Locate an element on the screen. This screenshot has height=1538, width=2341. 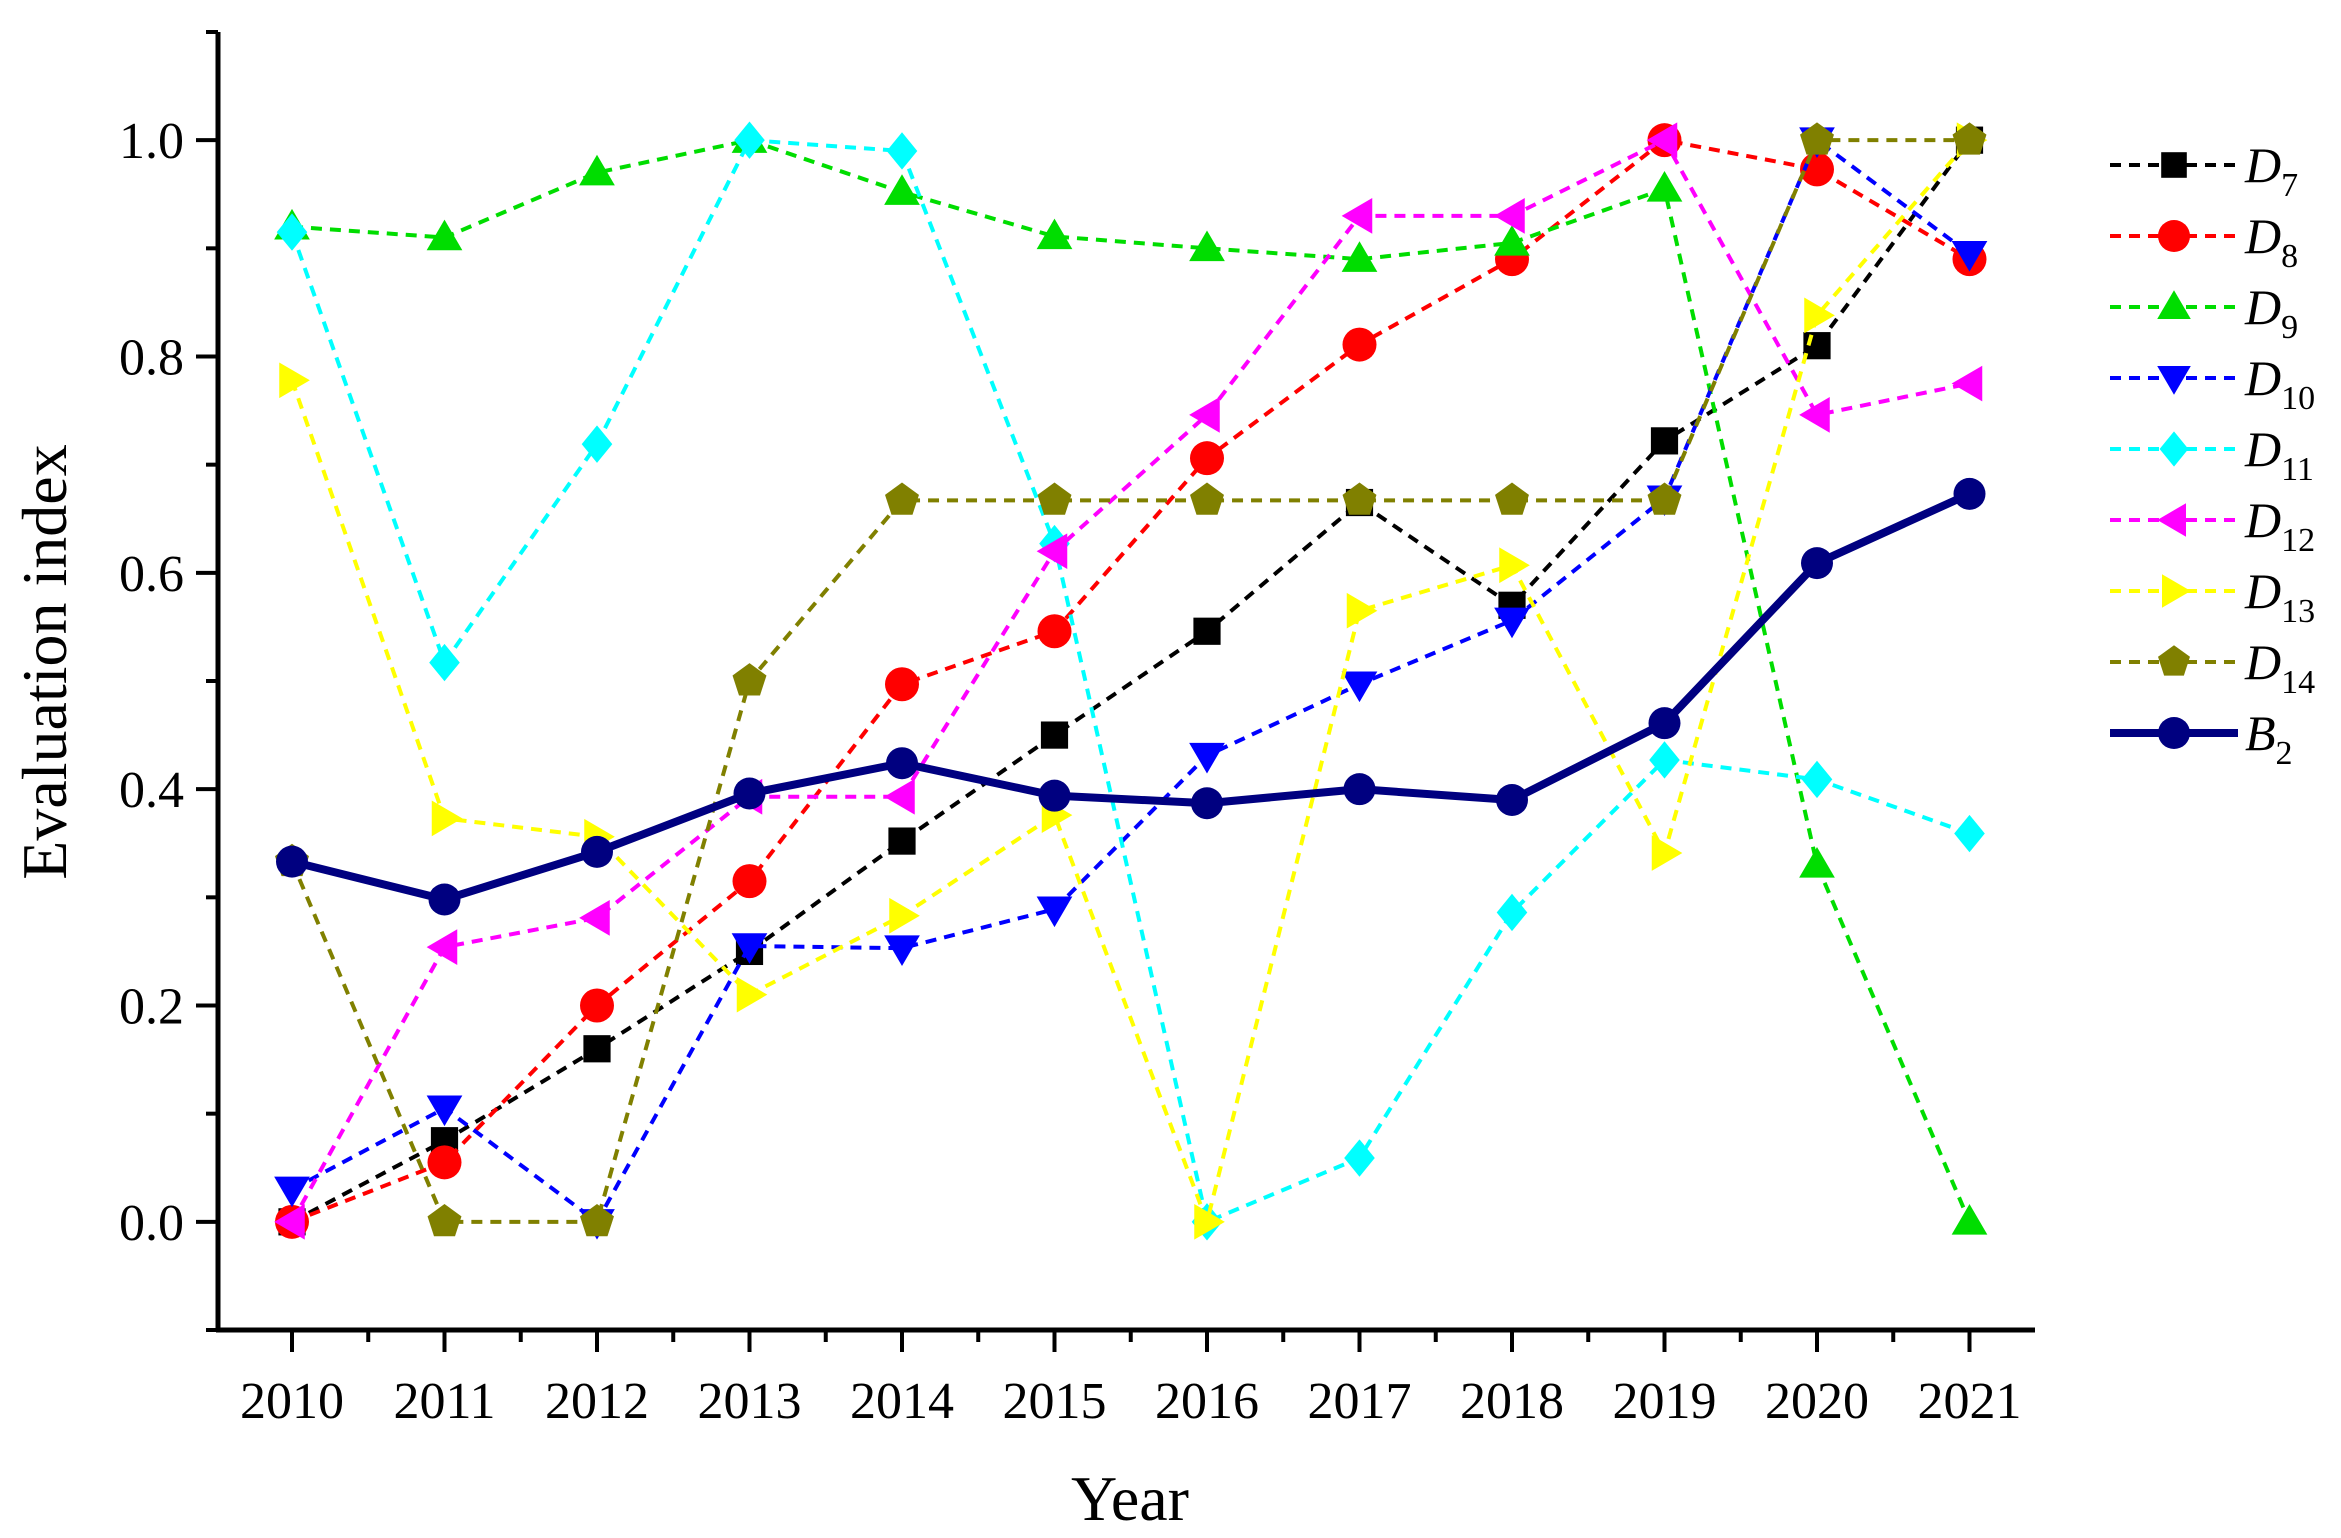
legend-label-D8: D8 is located at coordinates (2271, 241).